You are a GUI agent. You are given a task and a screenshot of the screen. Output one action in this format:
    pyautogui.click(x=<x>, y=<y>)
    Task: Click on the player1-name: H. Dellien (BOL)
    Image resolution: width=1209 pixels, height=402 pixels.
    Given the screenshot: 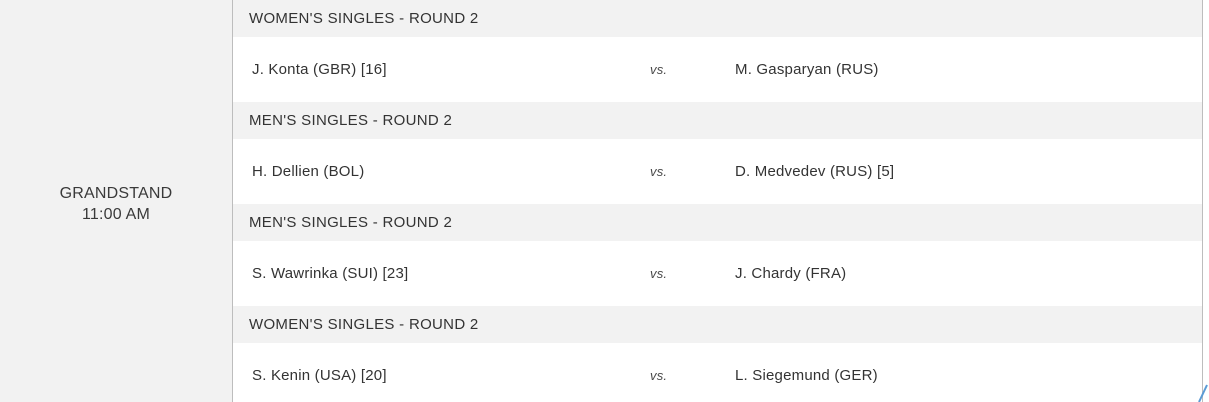 What is the action you would take?
    pyautogui.click(x=308, y=171)
    